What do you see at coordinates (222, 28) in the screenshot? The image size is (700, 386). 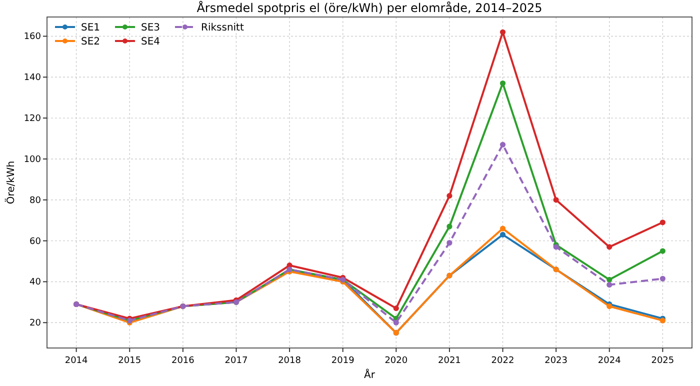 I see `legend-label: Rikssnitt` at bounding box center [222, 28].